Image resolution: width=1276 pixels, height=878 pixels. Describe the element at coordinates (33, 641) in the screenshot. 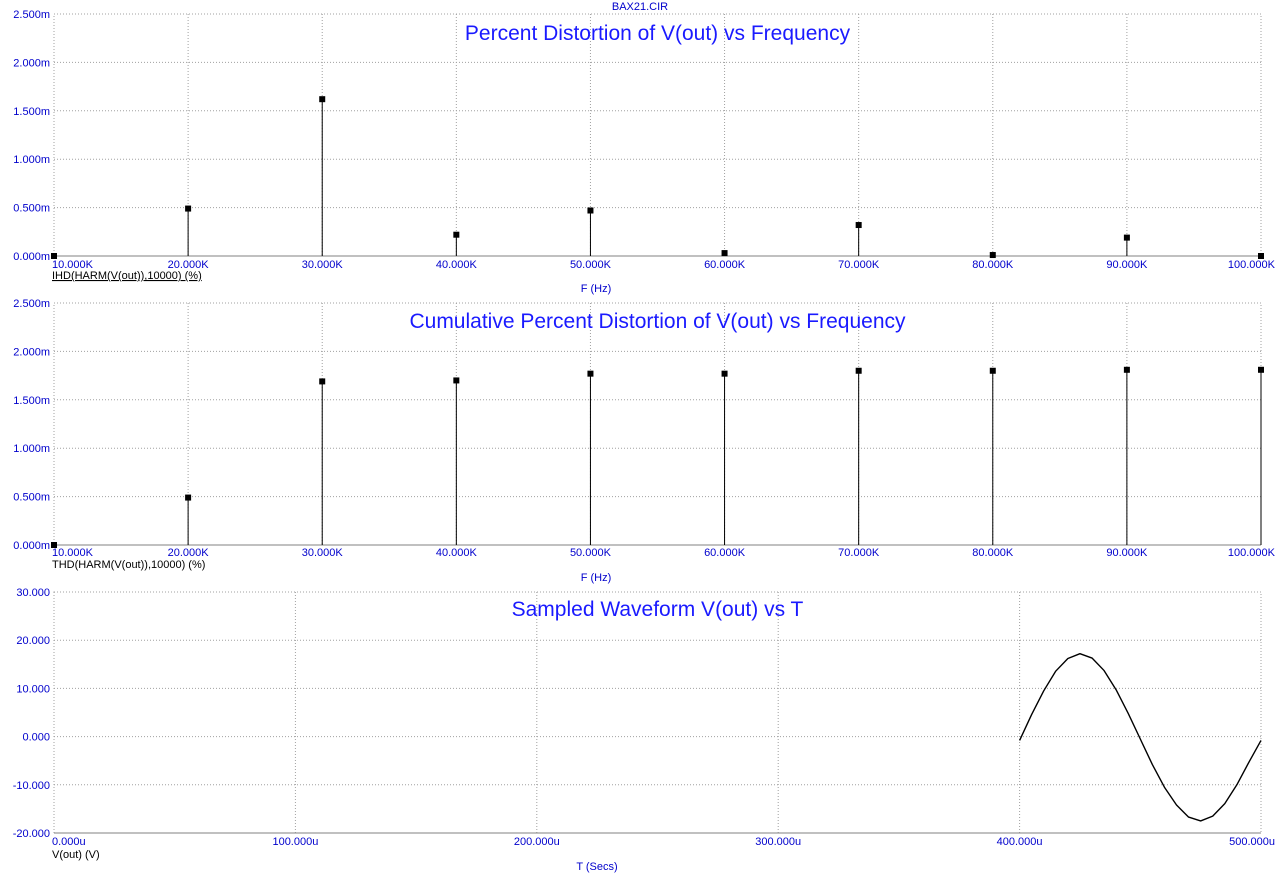

I see `y-tick-label: 20.000` at that location.